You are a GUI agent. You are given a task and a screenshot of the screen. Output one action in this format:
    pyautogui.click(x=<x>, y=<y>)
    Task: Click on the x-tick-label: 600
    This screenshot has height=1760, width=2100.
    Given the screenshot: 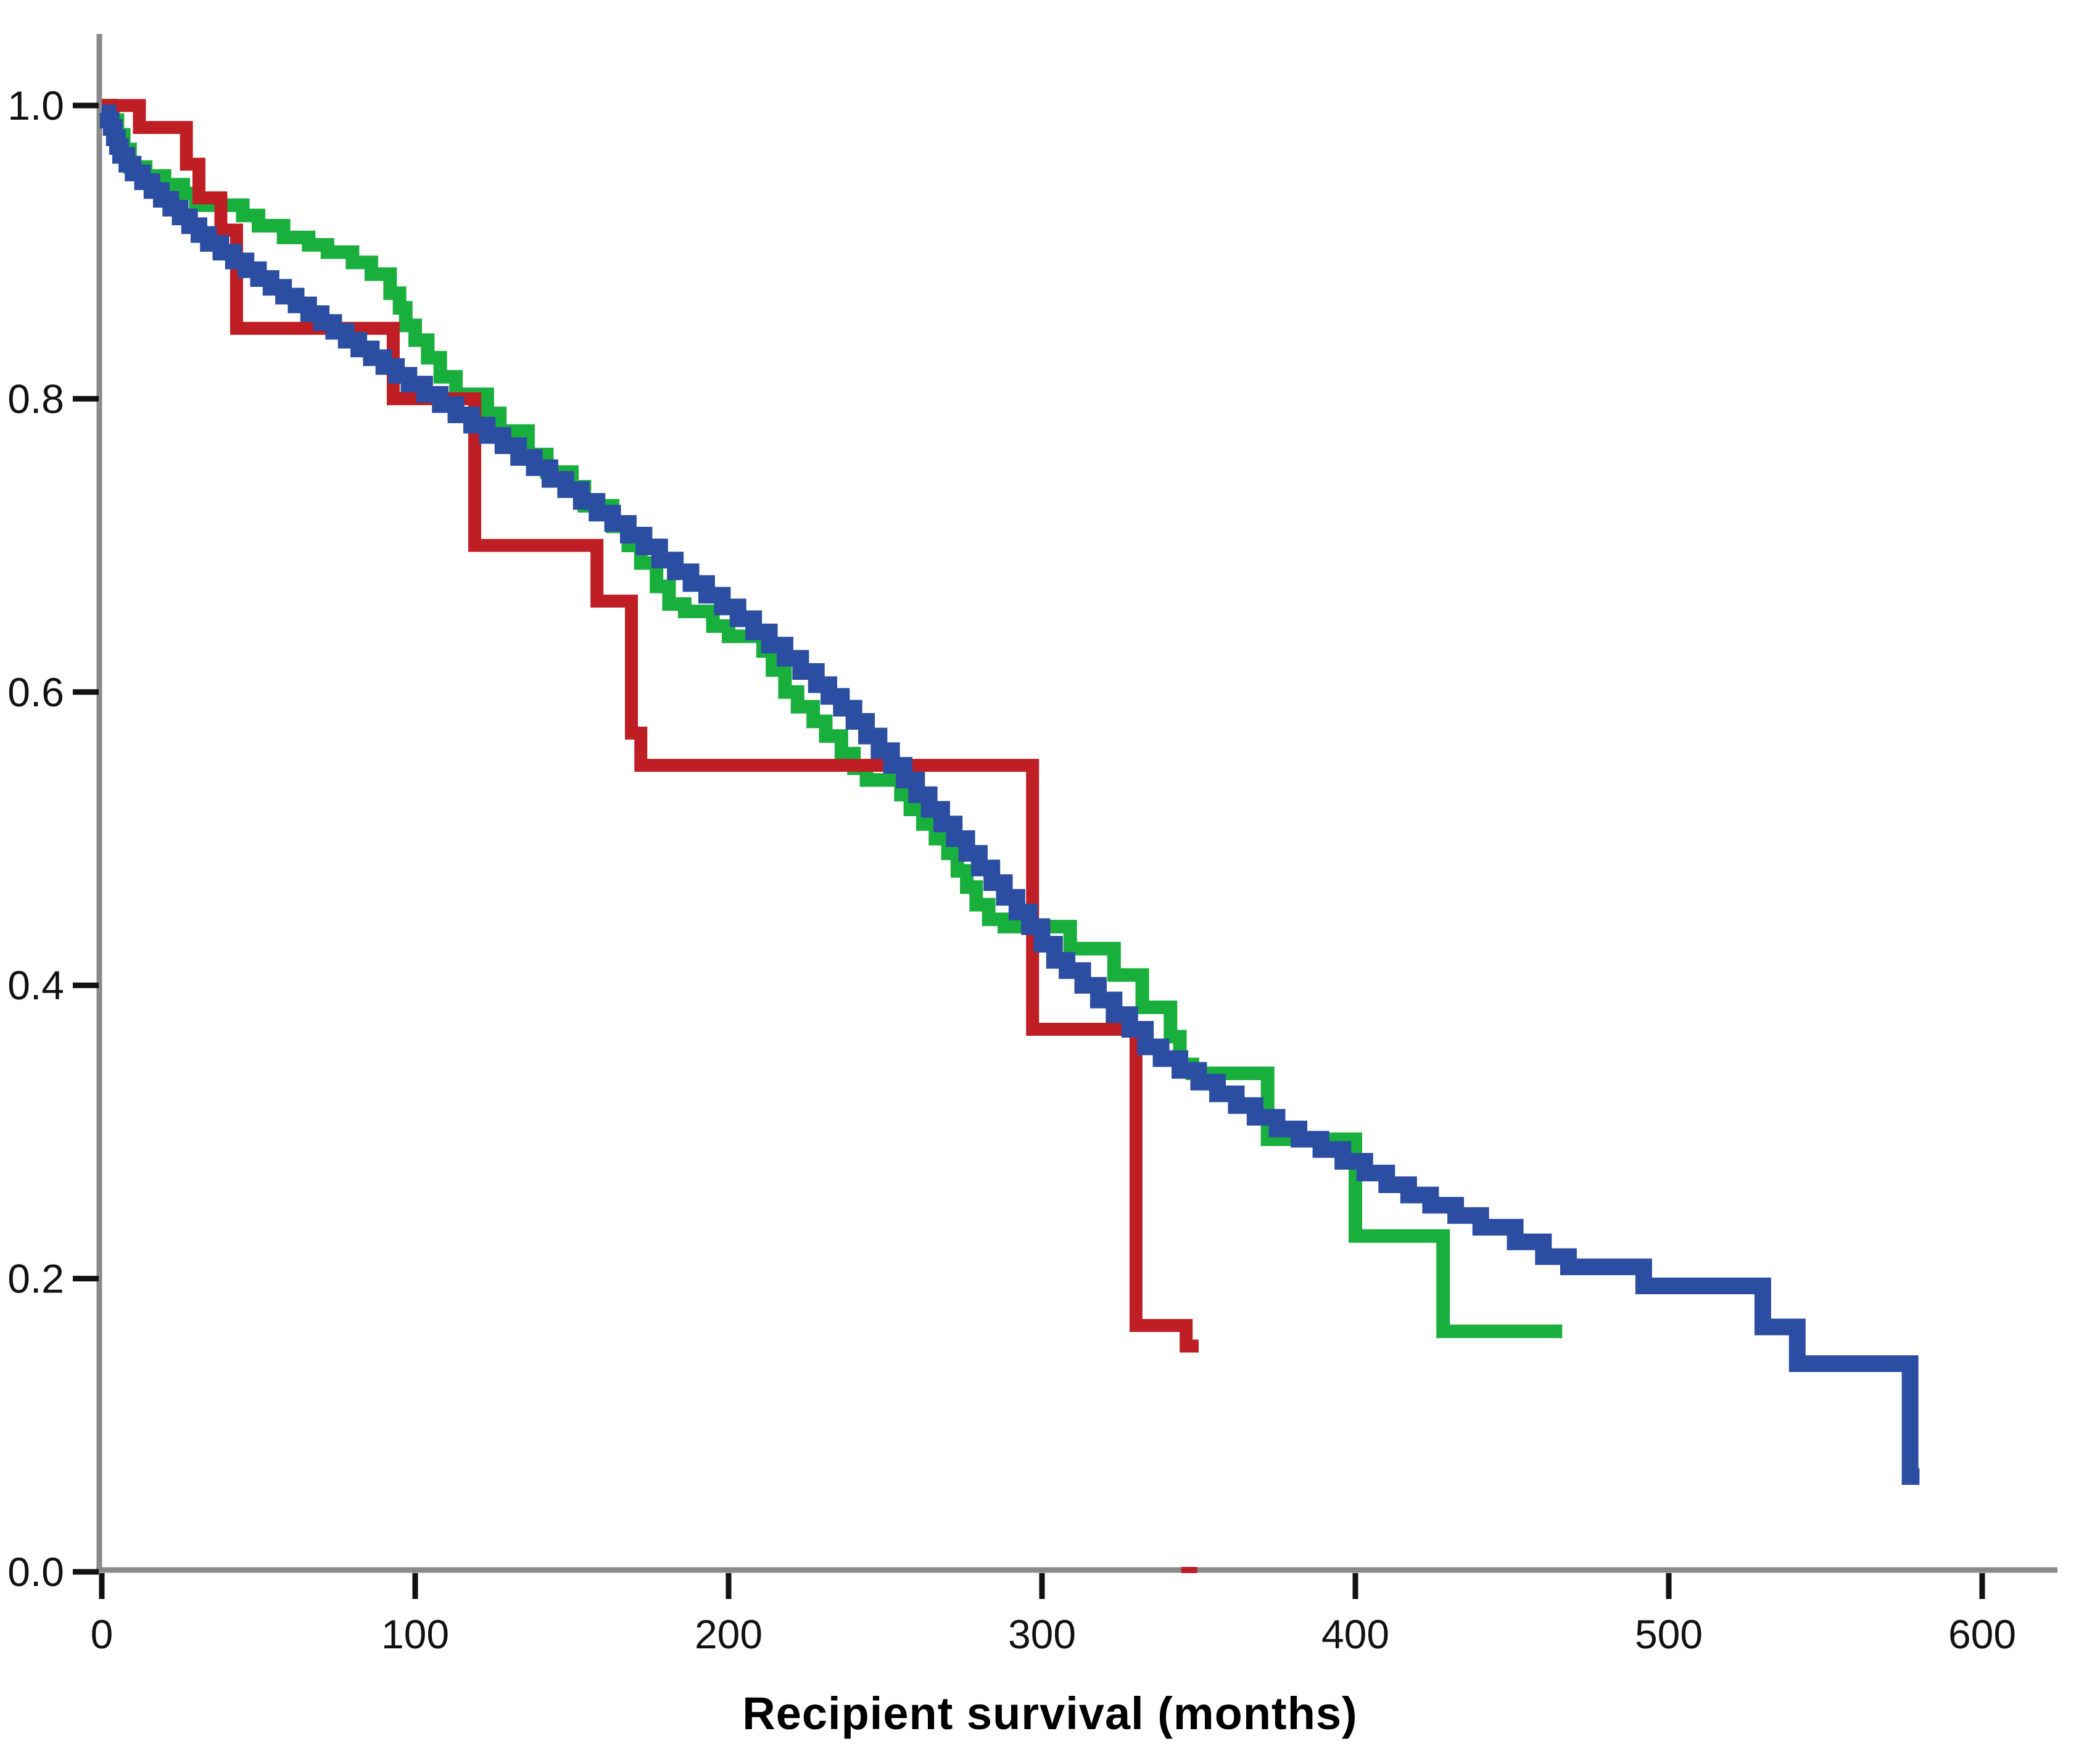 What is the action you would take?
    pyautogui.click(x=1982, y=1634)
    